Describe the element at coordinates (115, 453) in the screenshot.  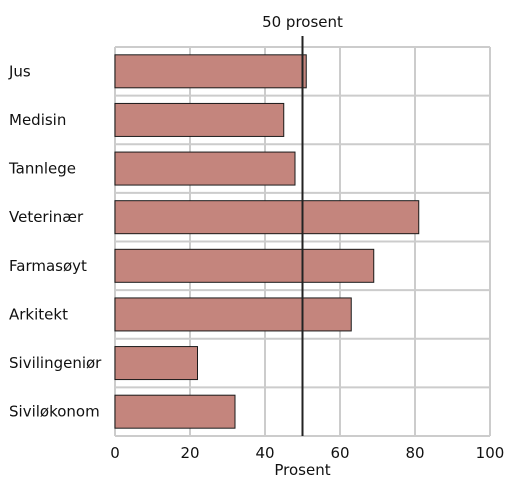
I see `x-tick-label: 0` at that location.